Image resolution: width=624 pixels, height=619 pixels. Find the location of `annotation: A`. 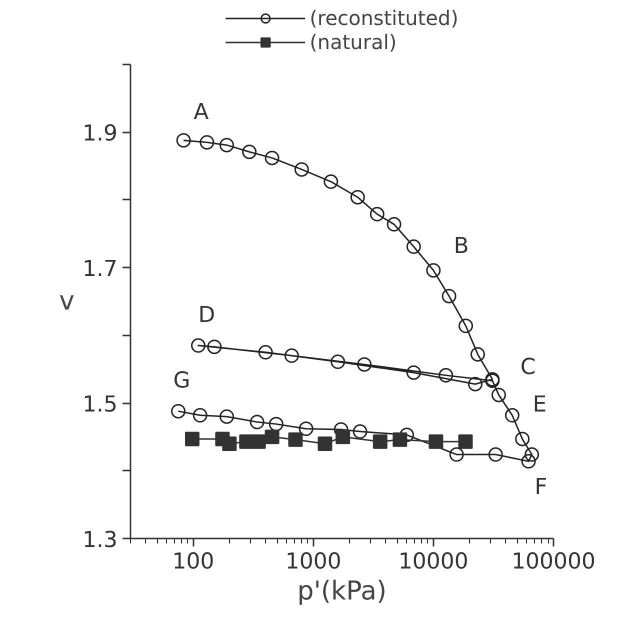

annotation: A is located at coordinates (201, 112).